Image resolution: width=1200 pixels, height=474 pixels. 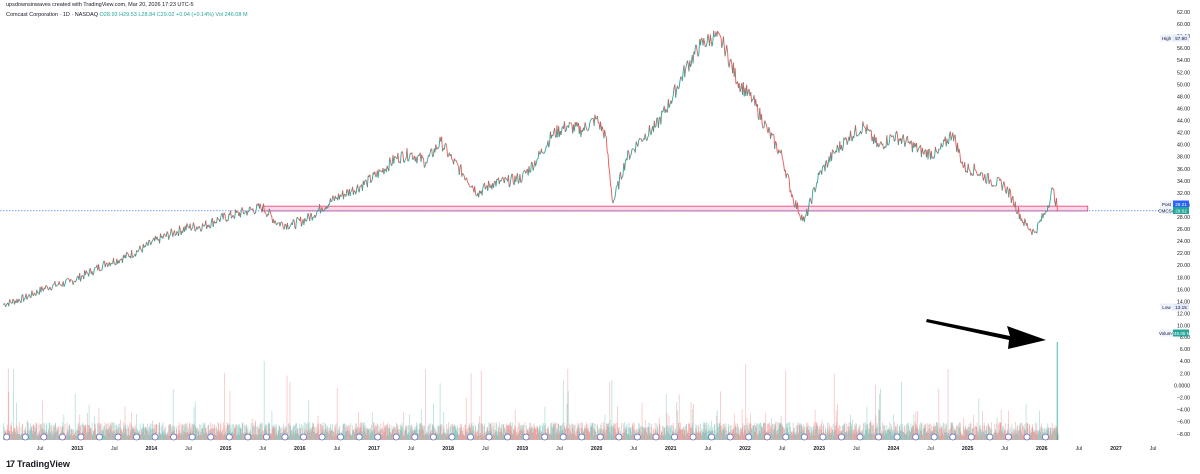 What do you see at coordinates (1181, 333) in the screenshot?
I see `volume-label-value-bg` at bounding box center [1181, 333].